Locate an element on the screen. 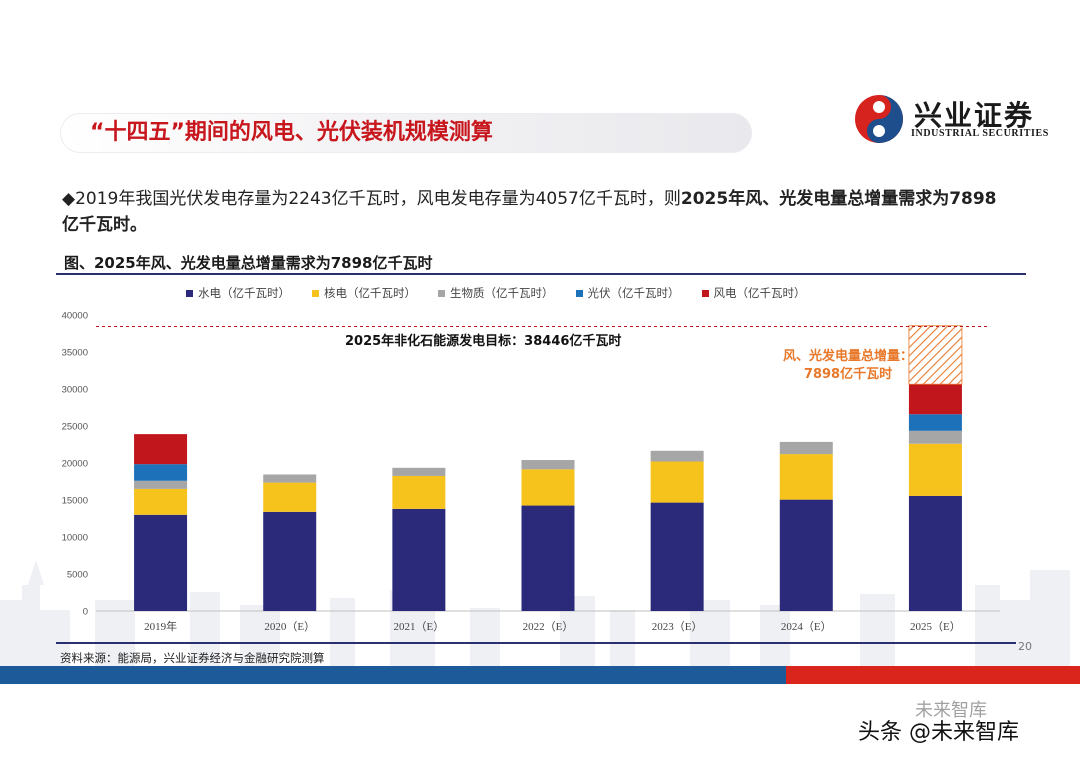  company-logo: 兴业证券 INDUSTRIAL SECURITIES is located at coordinates (962, 119).